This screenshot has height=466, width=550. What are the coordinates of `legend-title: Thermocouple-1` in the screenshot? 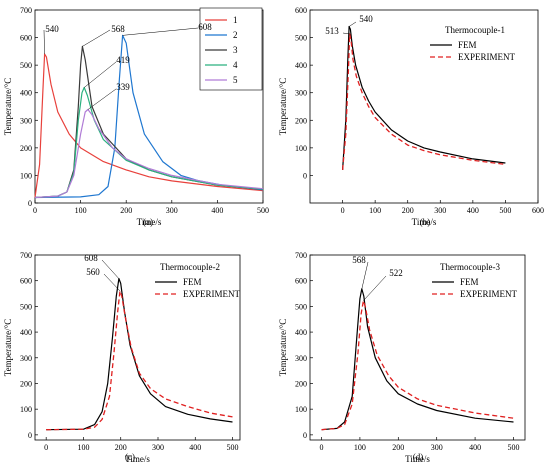 It's located at (475, 30).